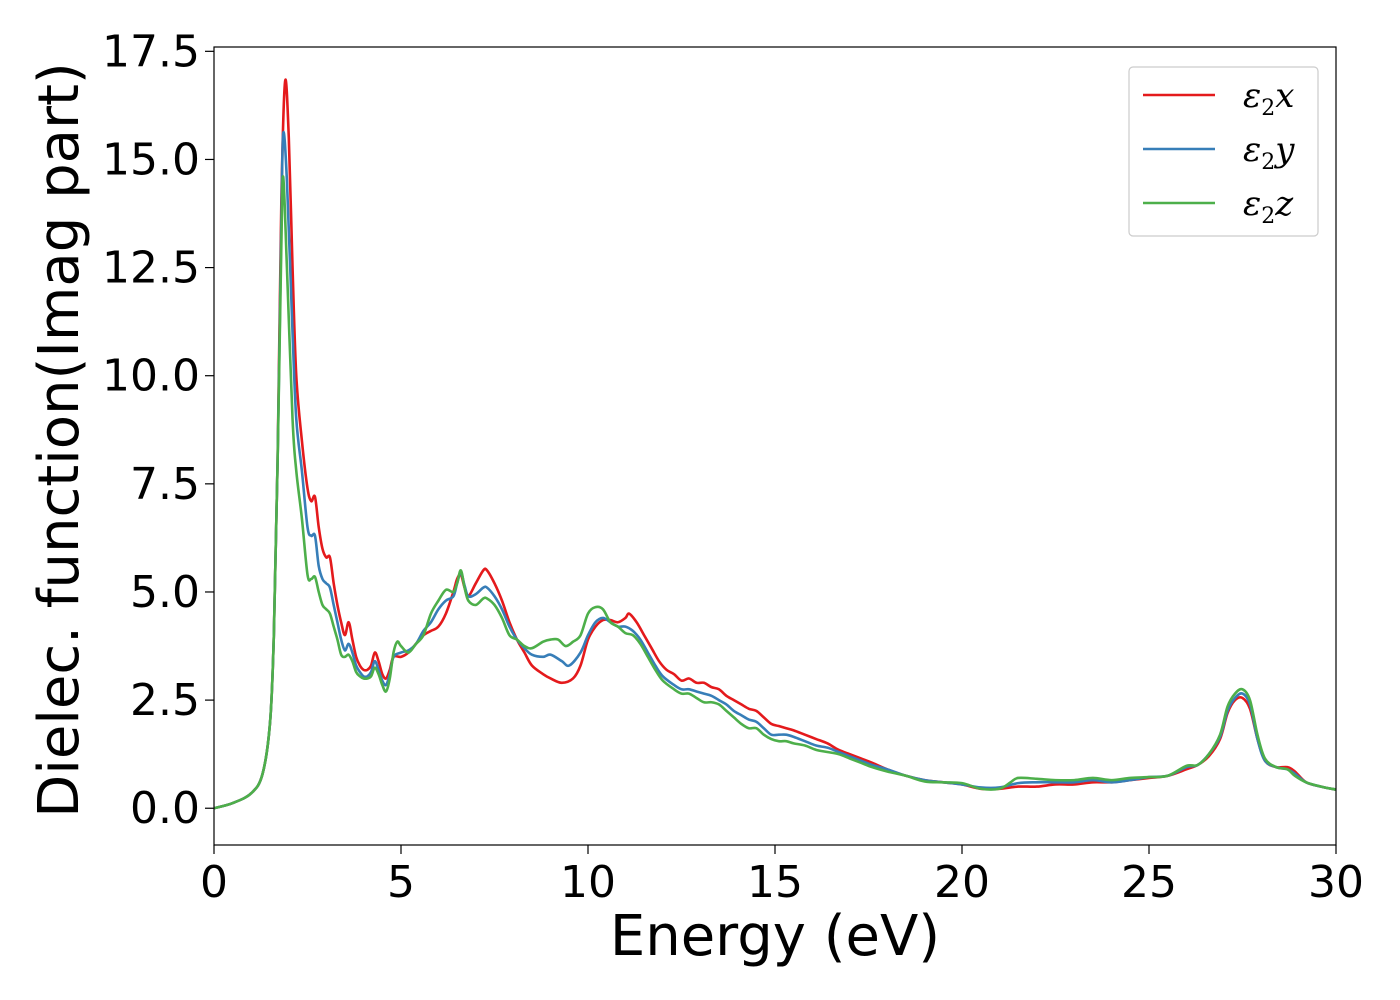 Image resolution: width=1400 pixels, height=1000 pixels. Describe the element at coordinates (775, 936) in the screenshot. I see `x-axis-title: Energy (eV)` at that location.